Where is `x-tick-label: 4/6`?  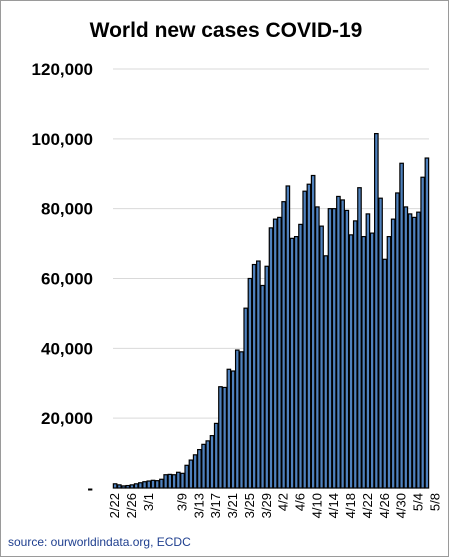 x-tick-label: 4/6 is located at coordinates (299, 502).